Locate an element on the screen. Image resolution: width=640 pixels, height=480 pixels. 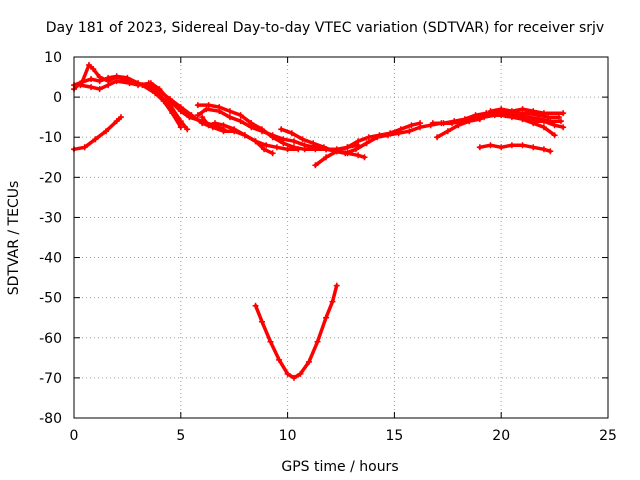
y-tick-label: -30 is located at coordinates (50, 218).